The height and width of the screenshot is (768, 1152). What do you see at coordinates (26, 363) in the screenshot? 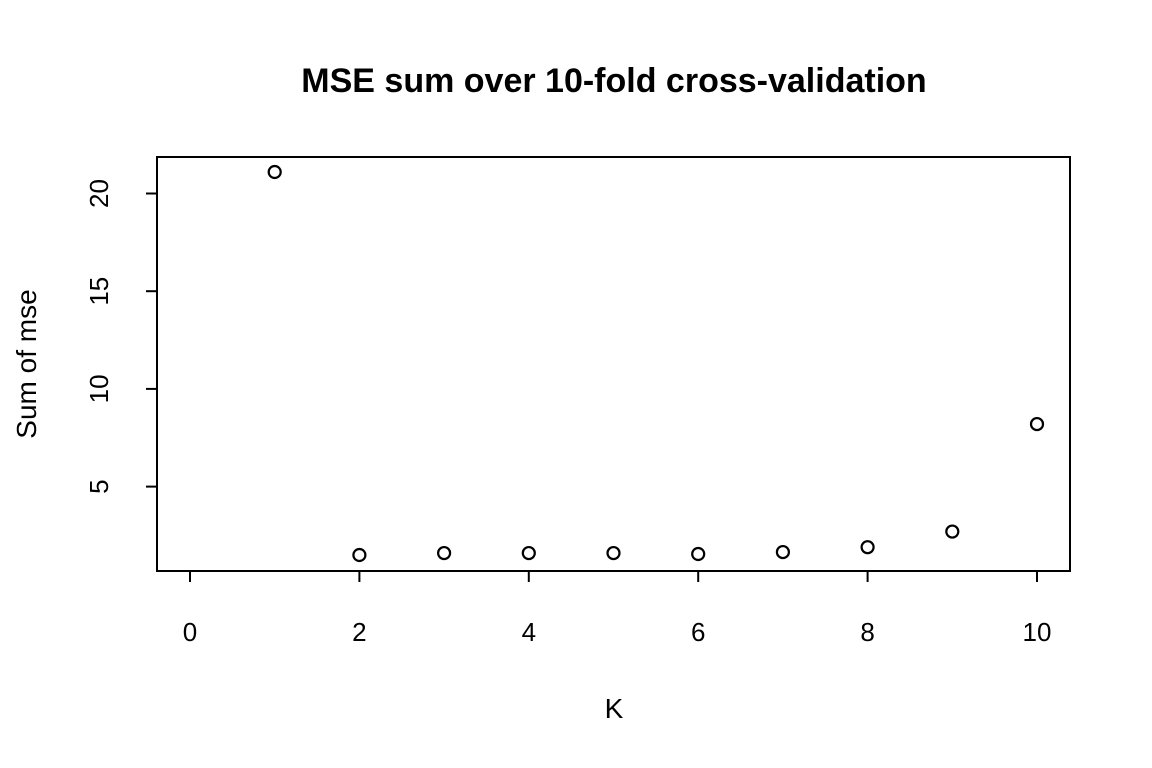
I see `y-axis-label: Sum of mse` at bounding box center [26, 363].